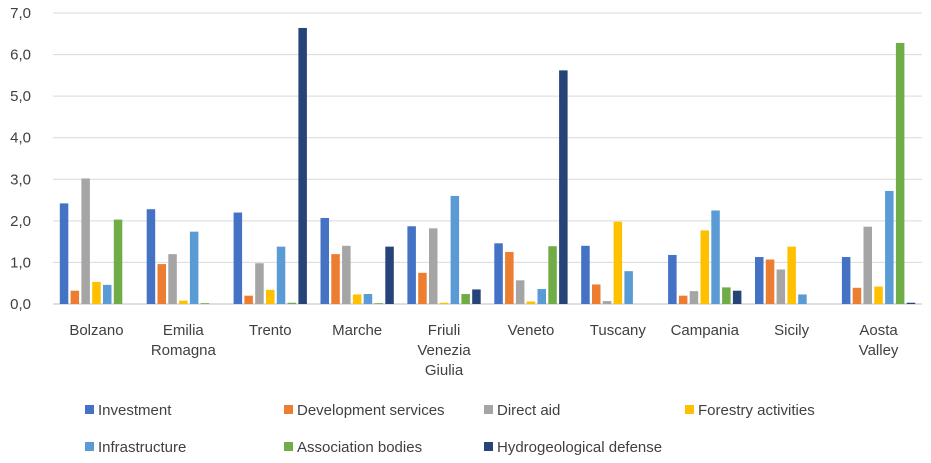 This screenshot has width=931, height=463. I want to click on x-tick-label: Friuli, so click(444, 330).